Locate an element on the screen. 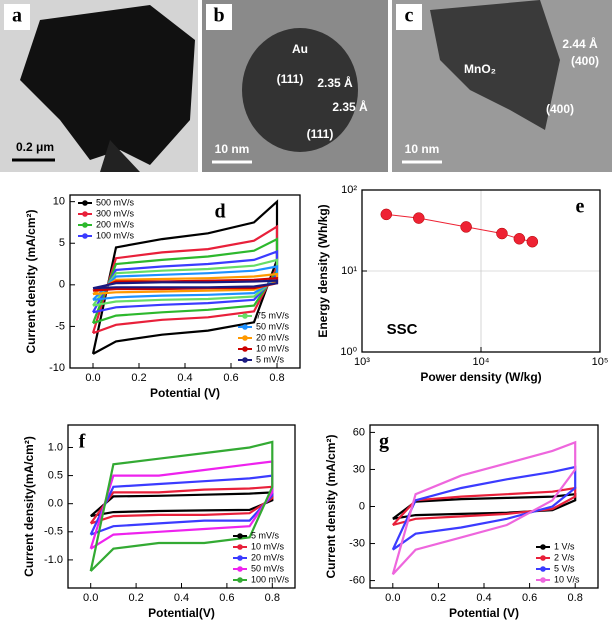  scale-bar: 0.2 μm is located at coordinates (35, 147).